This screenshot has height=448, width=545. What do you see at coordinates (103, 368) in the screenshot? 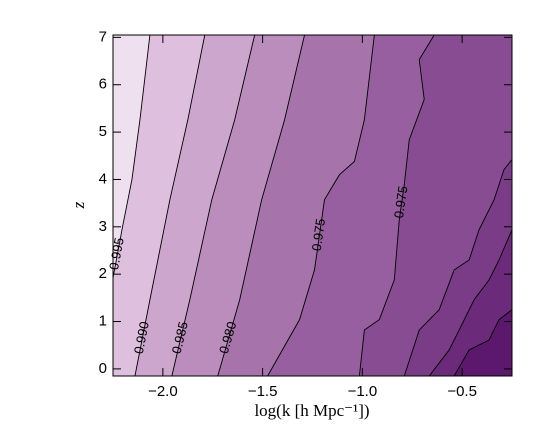
I see `y-tick-label: 0` at bounding box center [103, 368].